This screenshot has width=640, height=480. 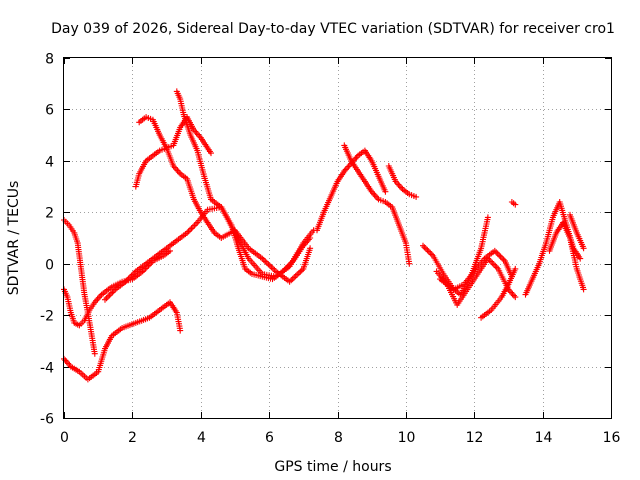 What do you see at coordinates (475, 438) in the screenshot?
I see `x-tick-label: 12` at bounding box center [475, 438].